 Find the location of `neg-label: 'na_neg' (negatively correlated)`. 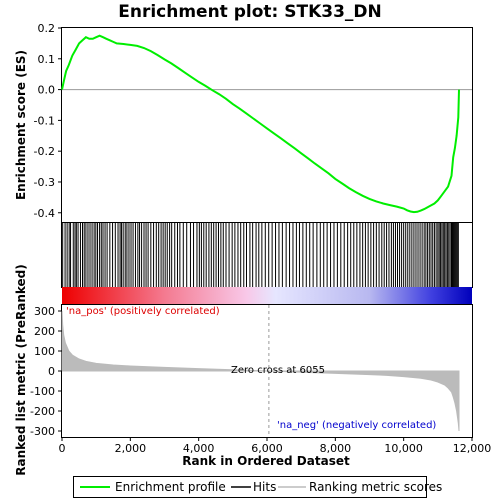

neg-label: 'na_neg' (negatively correlated) is located at coordinates (356, 425).